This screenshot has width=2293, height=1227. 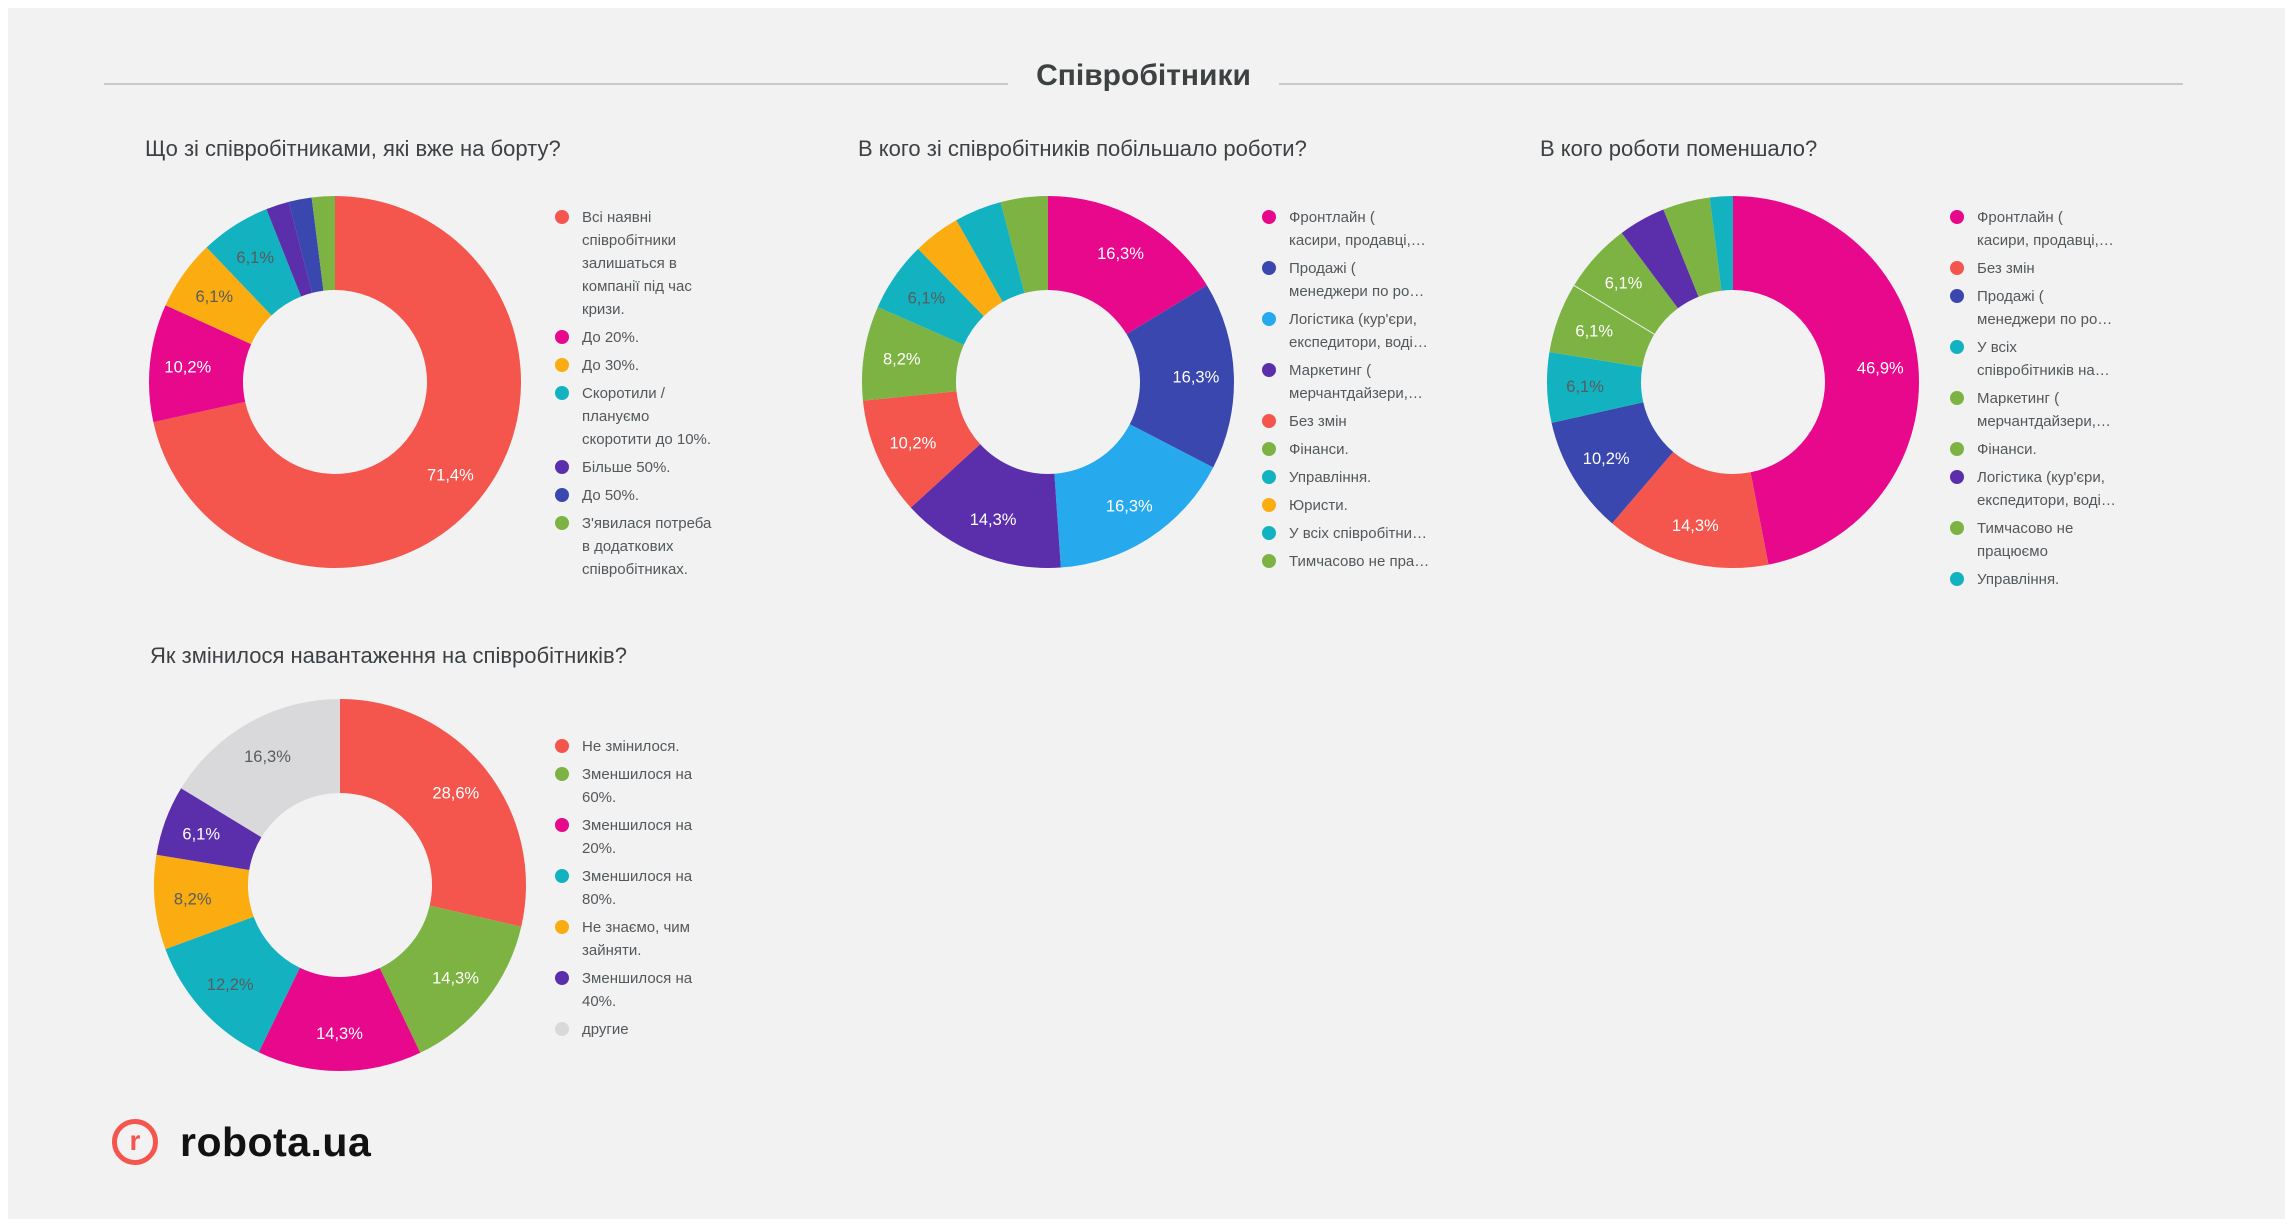 What do you see at coordinates (1368, 505) in the screenshot?
I see `legend-item: Юристи.` at bounding box center [1368, 505].